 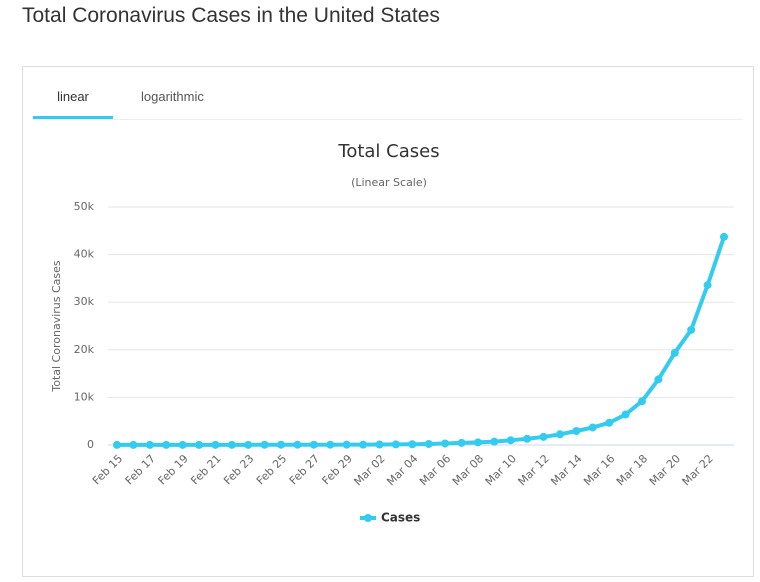 What do you see at coordinates (107, 469) in the screenshot?
I see `x-tick-label: Feb 15` at bounding box center [107, 469].